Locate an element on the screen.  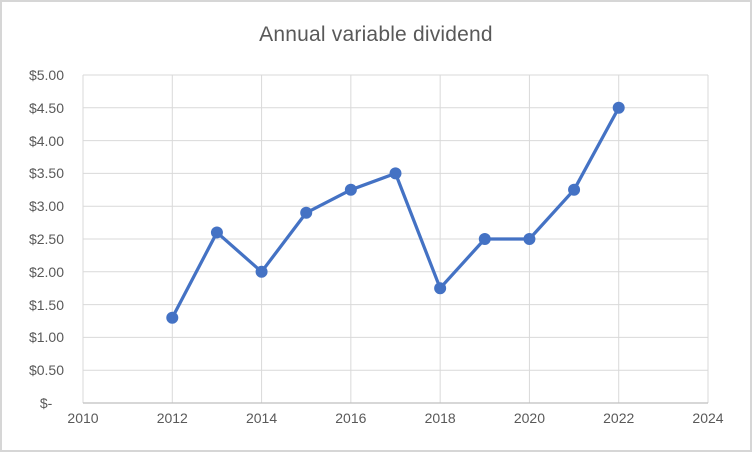
y-tick-label: $- is located at coordinates (51, 403).